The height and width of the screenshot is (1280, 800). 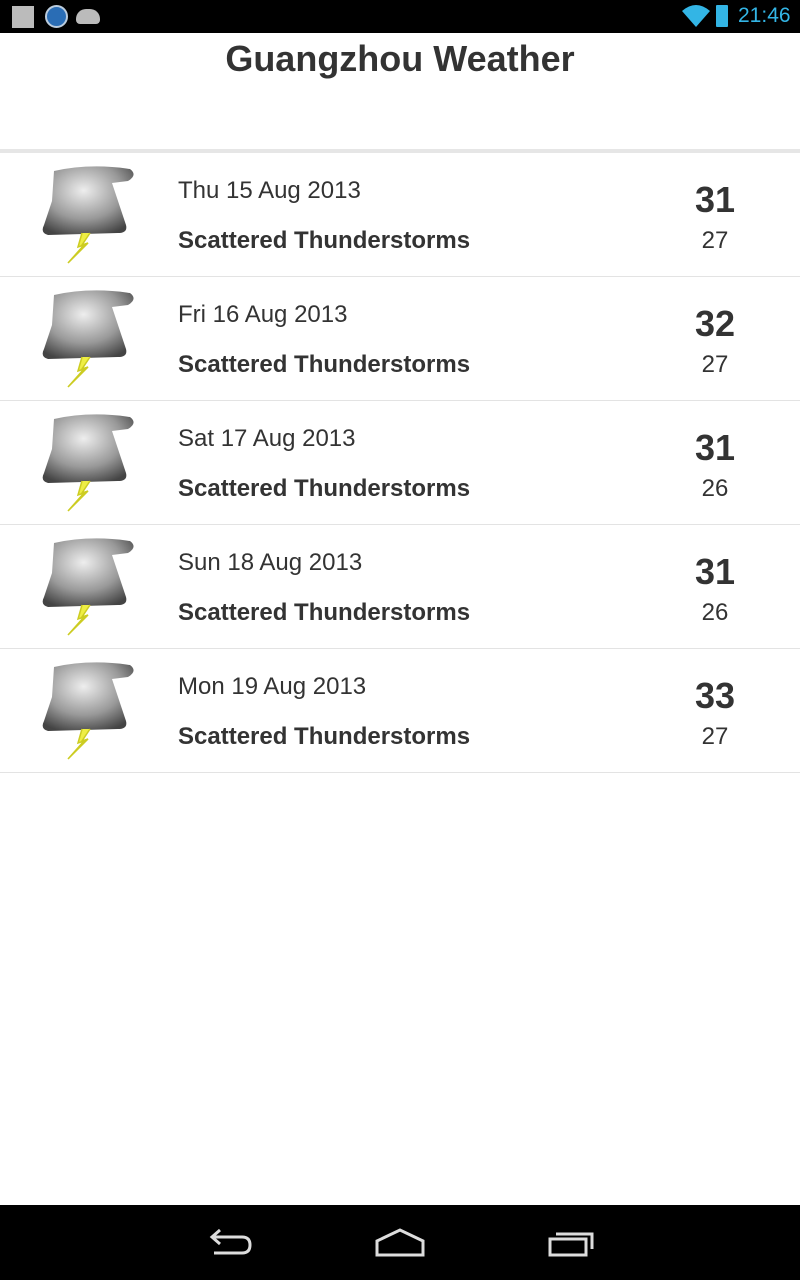 I want to click on forecast-date: Thu 15 Aug 2013, so click(x=269, y=190).